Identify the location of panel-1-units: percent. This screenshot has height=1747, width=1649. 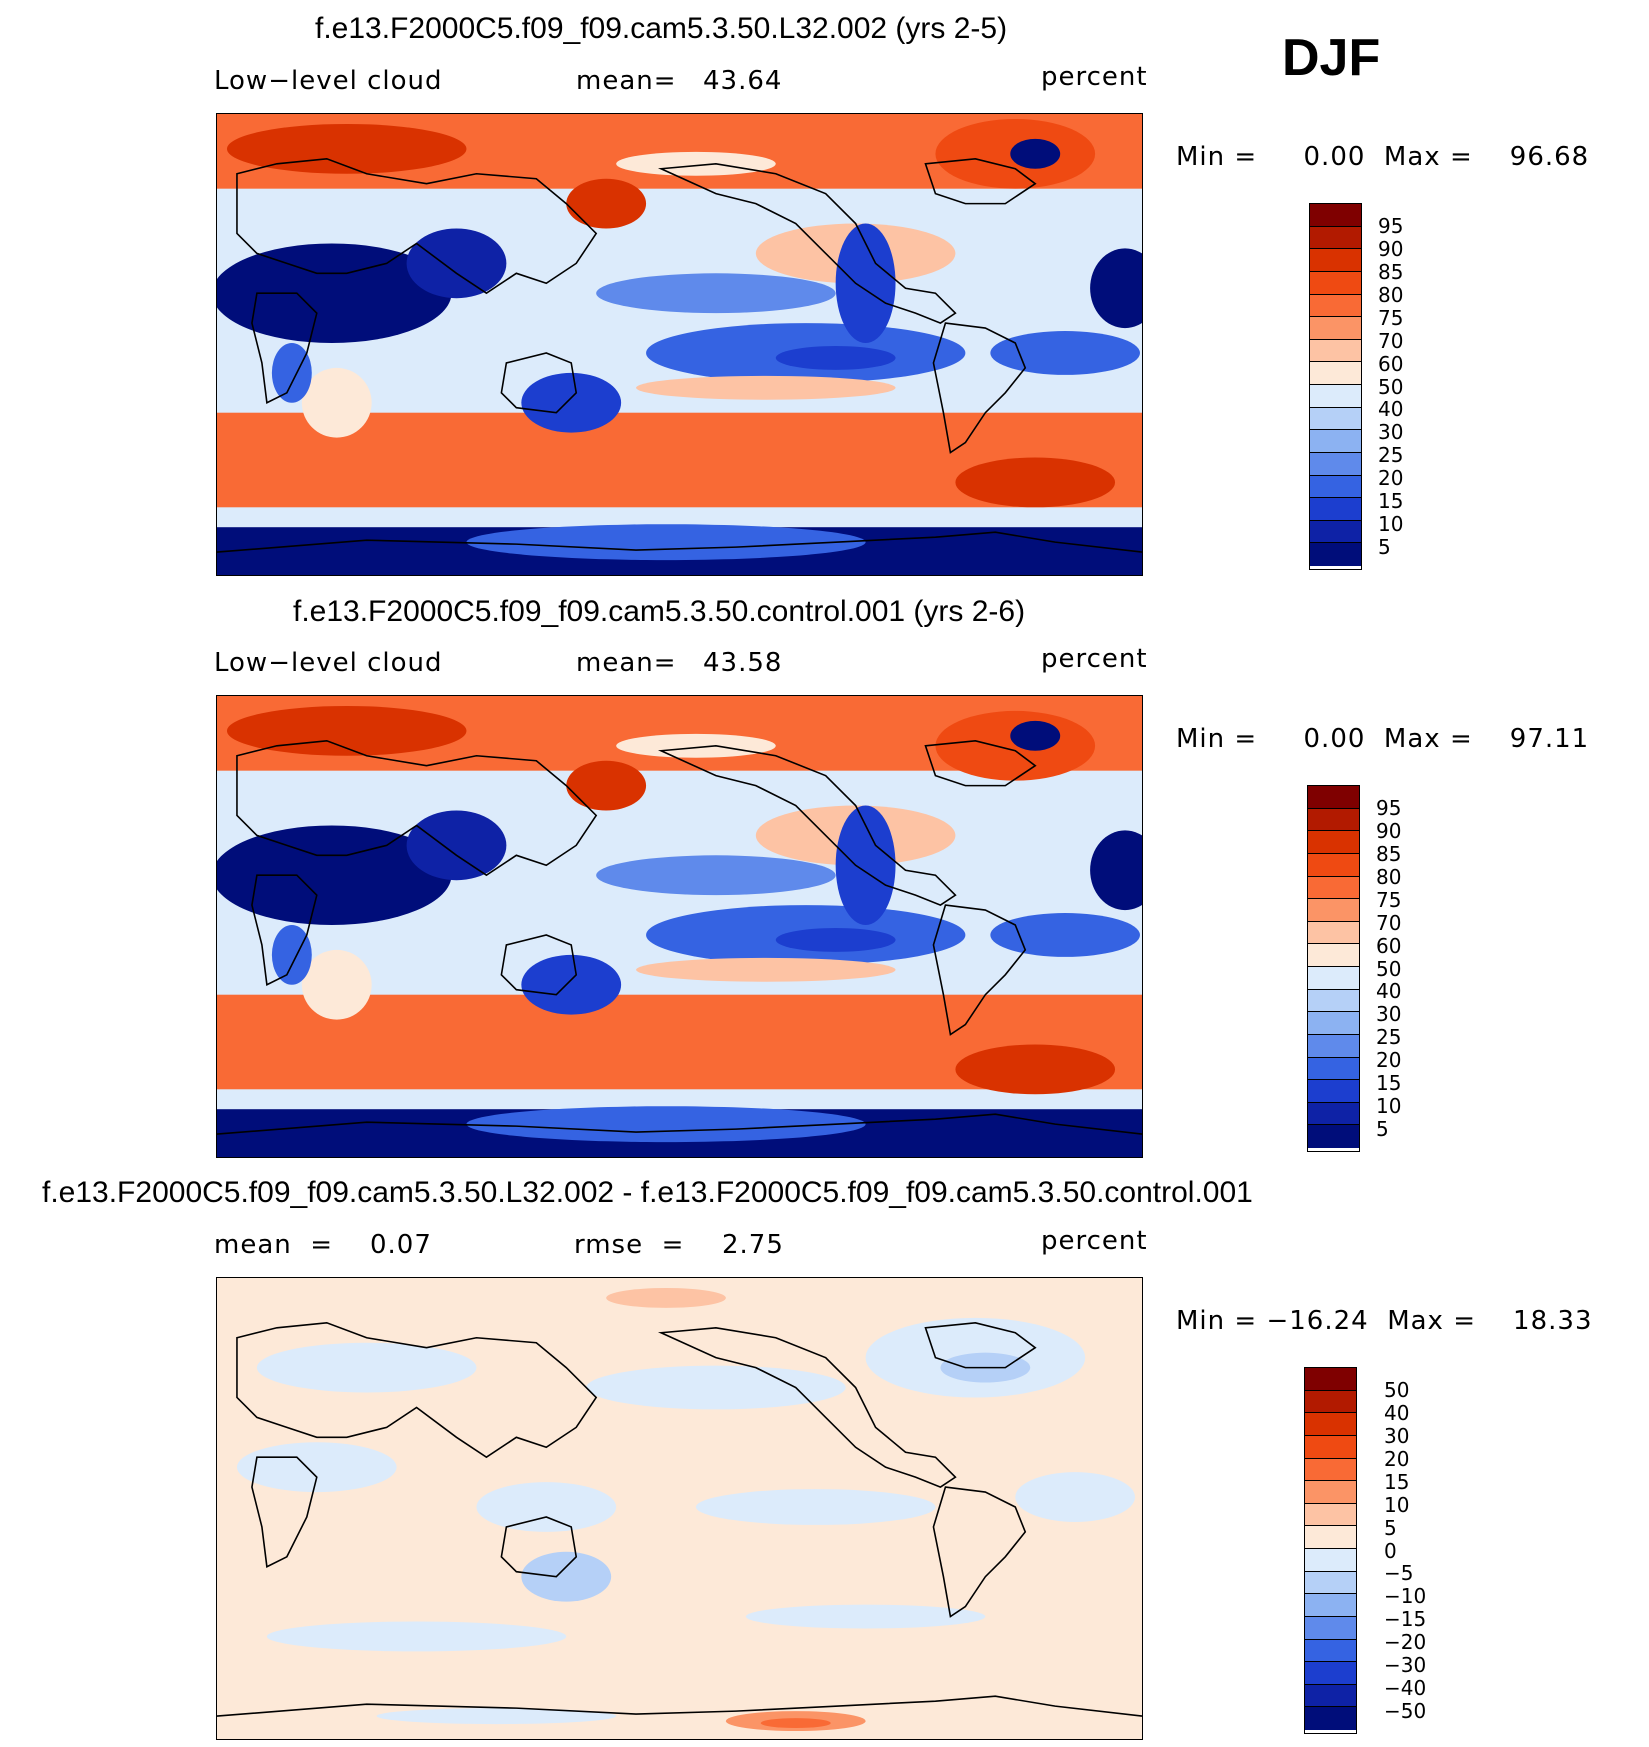
(1094, 77).